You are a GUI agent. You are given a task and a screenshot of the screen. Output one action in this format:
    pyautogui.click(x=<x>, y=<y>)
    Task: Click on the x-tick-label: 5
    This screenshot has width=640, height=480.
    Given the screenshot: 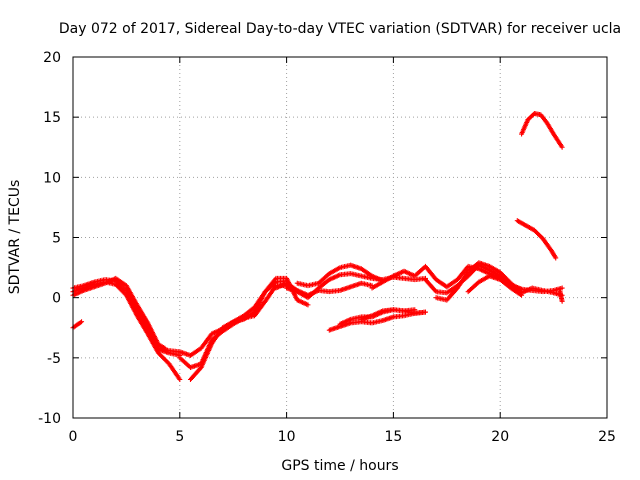 What is the action you would take?
    pyautogui.click(x=179, y=437)
    